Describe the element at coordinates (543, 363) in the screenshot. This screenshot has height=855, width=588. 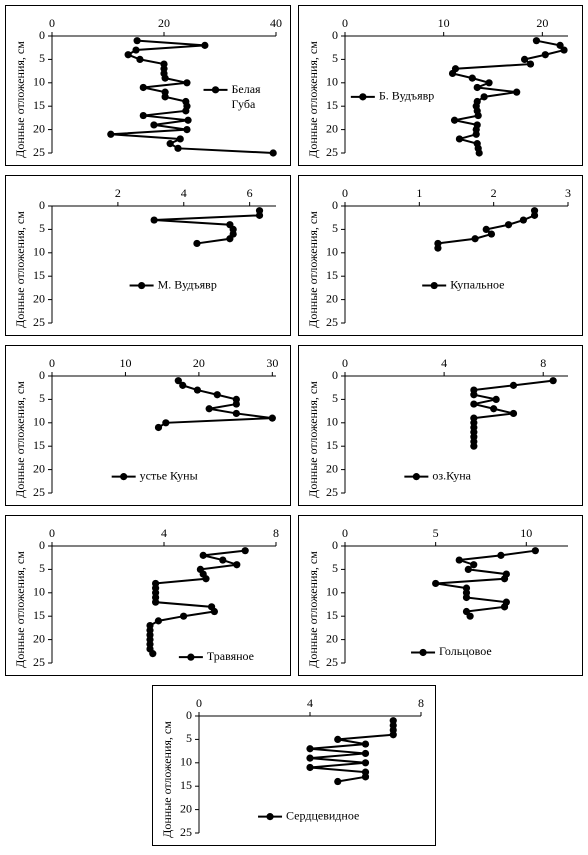
I see `x-tick-label: 8` at that location.